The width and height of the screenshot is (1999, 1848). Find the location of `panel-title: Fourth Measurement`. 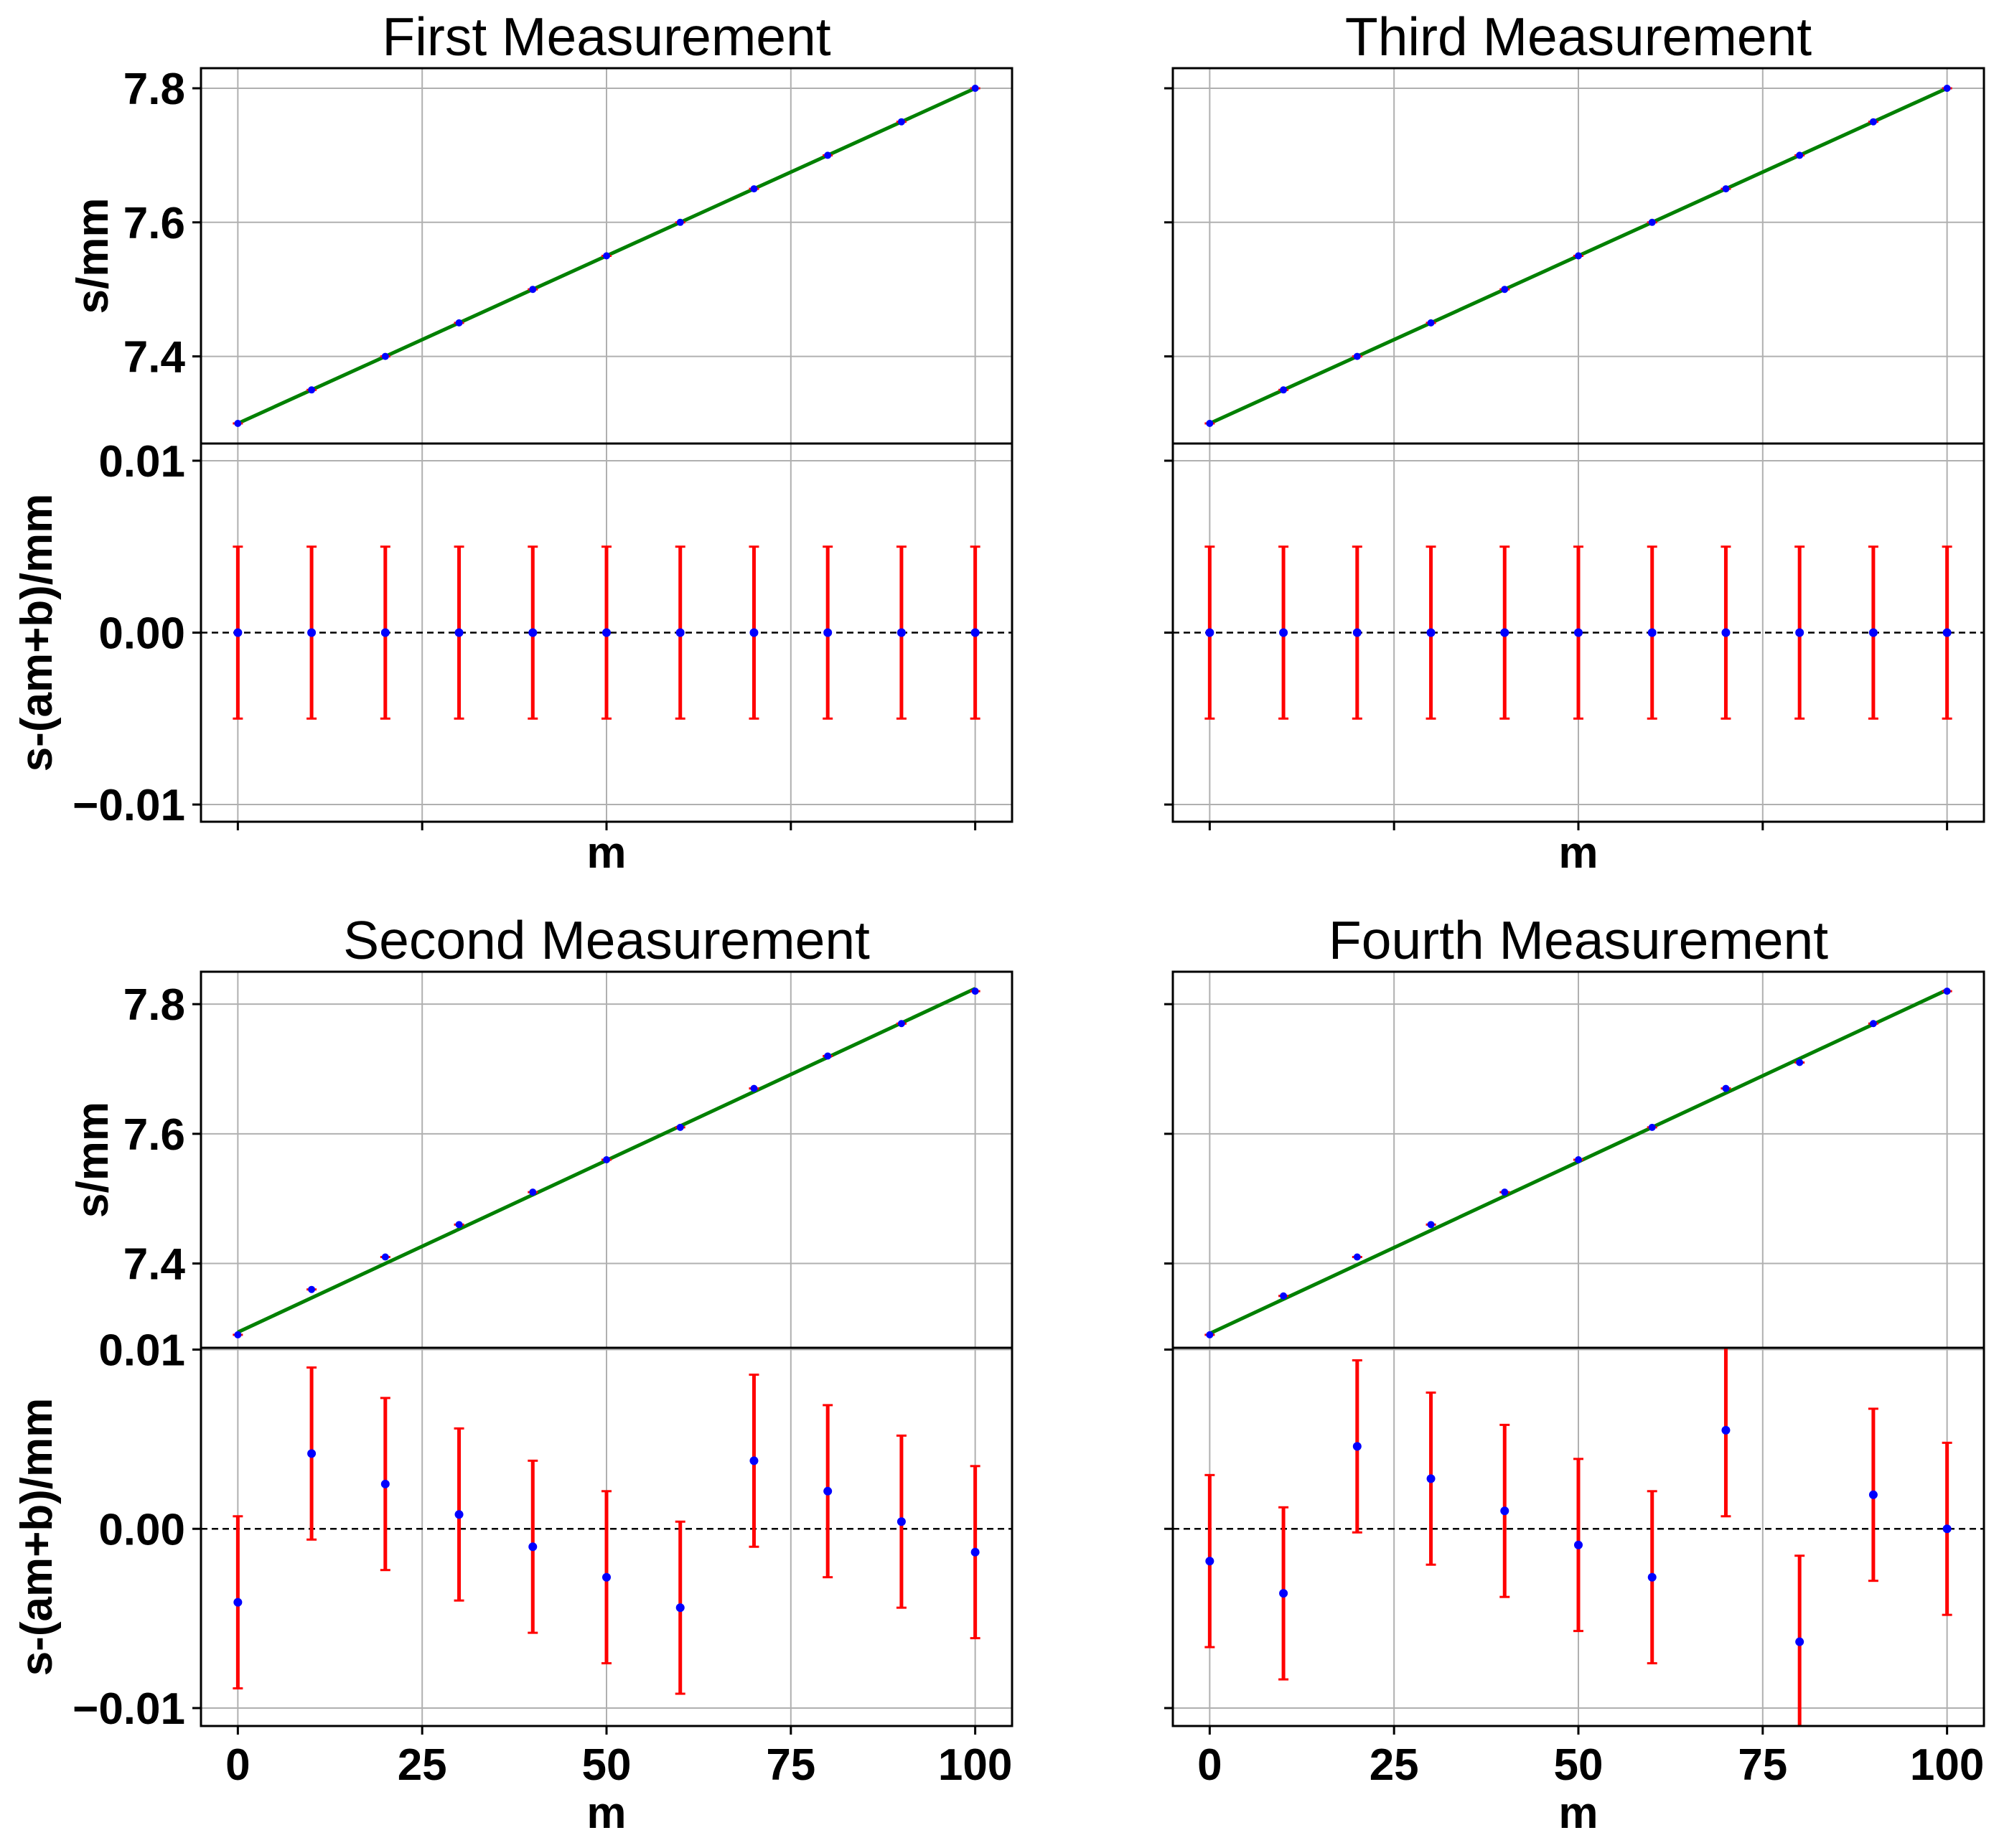

panel-title: Fourth Measurement is located at coordinates (1579, 940).